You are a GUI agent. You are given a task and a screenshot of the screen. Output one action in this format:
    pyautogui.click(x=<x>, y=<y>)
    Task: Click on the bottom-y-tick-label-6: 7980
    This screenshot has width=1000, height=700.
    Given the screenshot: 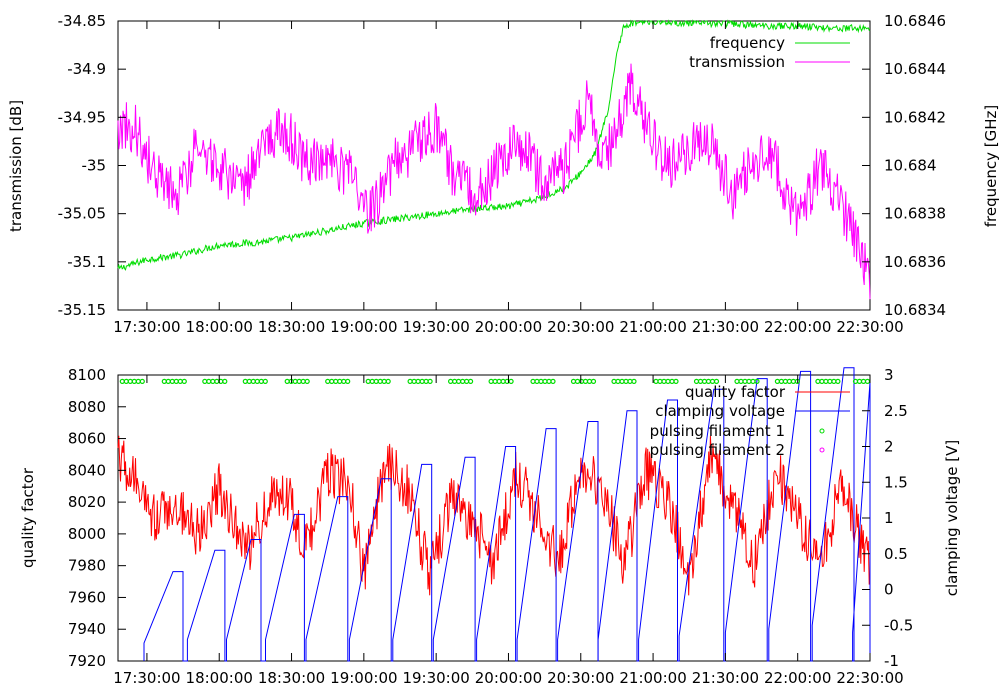 What is the action you would take?
    pyautogui.click(x=87, y=566)
    